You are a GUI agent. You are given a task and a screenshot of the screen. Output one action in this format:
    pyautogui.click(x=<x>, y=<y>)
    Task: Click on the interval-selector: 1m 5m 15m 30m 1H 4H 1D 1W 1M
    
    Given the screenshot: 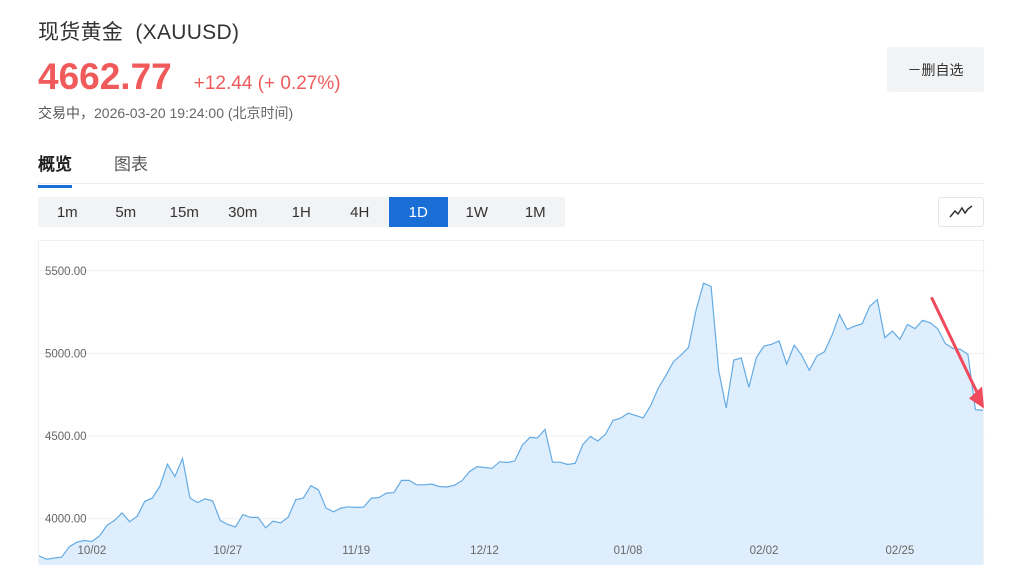 What is the action you would take?
    pyautogui.click(x=301, y=212)
    